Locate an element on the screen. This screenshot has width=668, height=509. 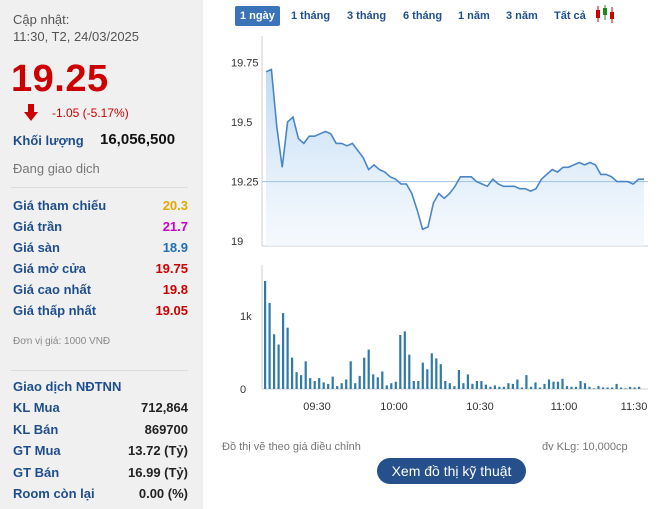
tab-period: 6 tháng is located at coordinates (423, 16).